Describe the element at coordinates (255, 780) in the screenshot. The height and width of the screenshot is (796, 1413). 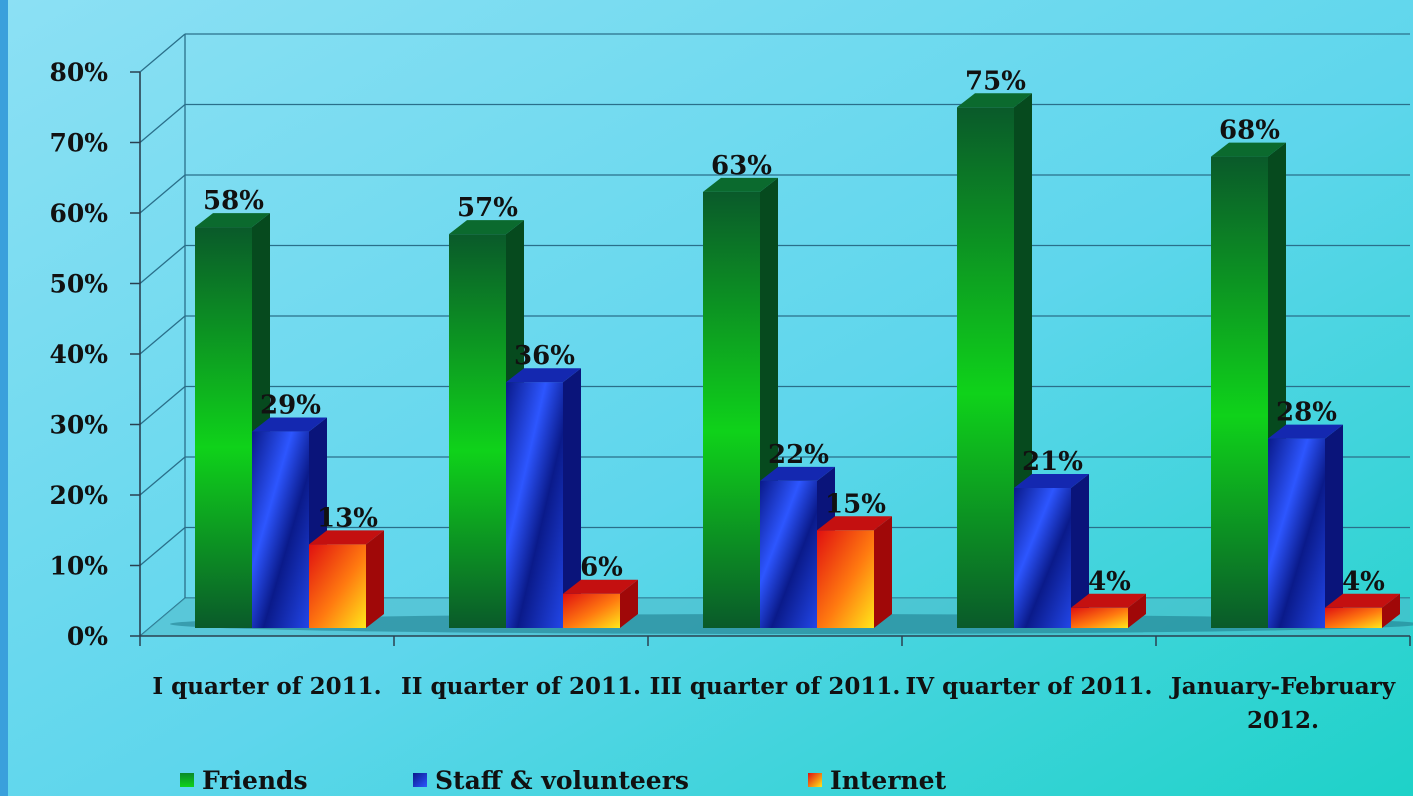
I see `legend-label-friends: Friends` at that location.